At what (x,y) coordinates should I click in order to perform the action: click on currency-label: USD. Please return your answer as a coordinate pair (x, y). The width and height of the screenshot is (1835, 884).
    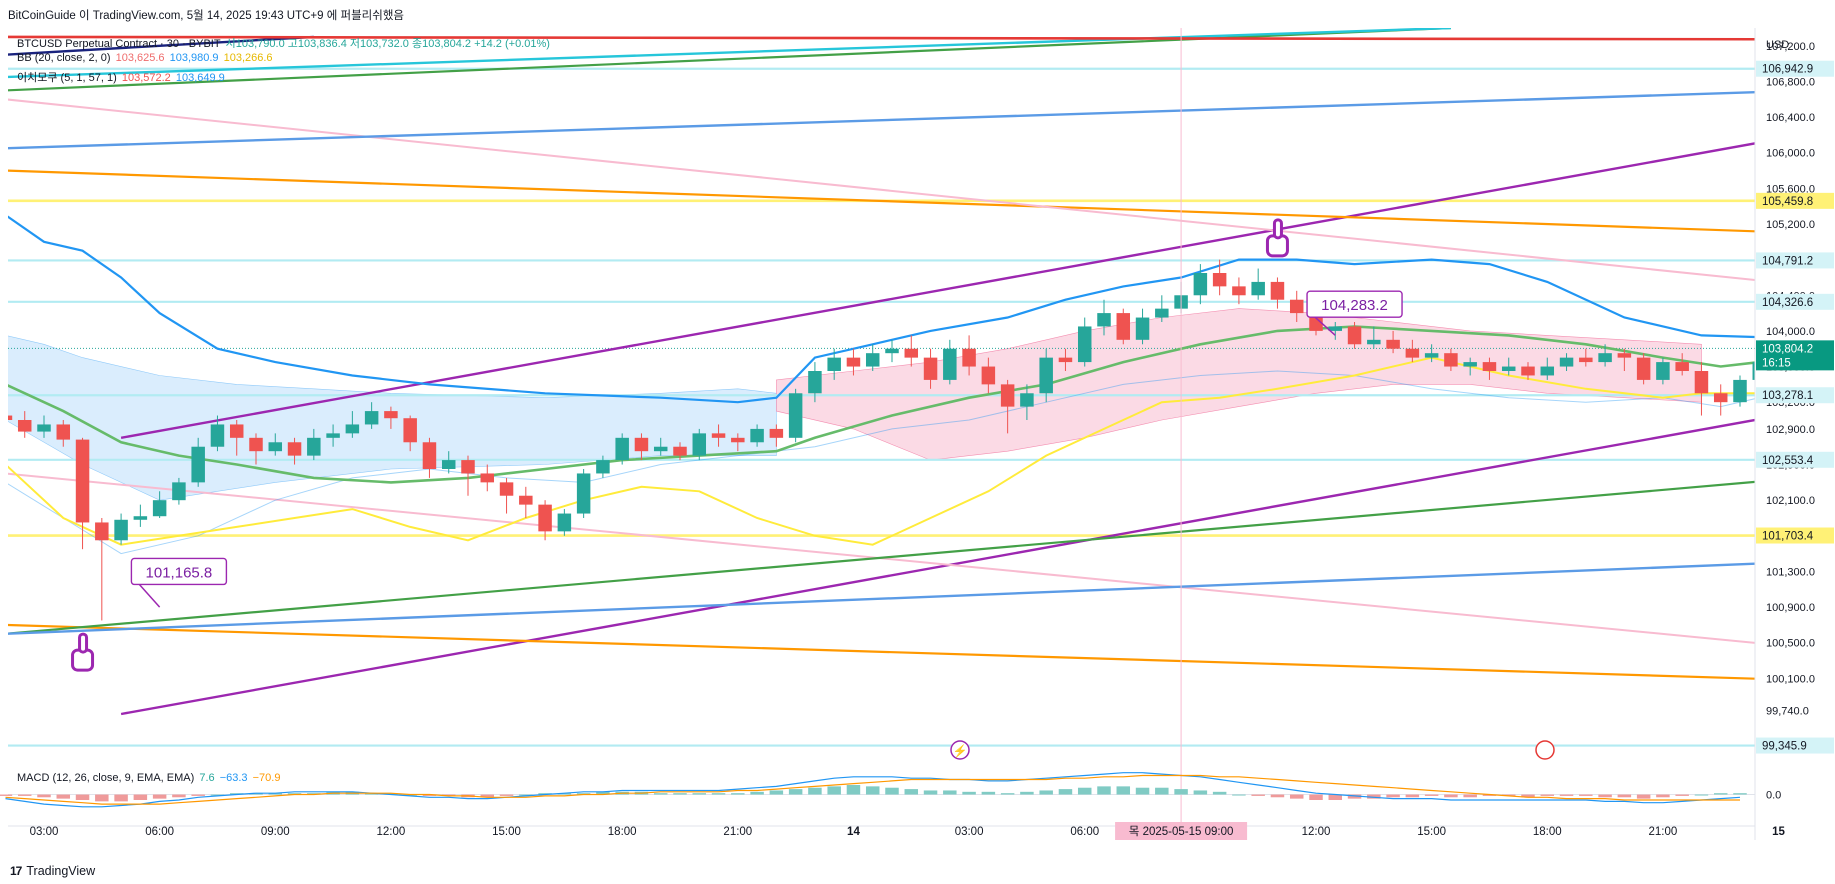
    Looking at the image, I should click on (1777, 45).